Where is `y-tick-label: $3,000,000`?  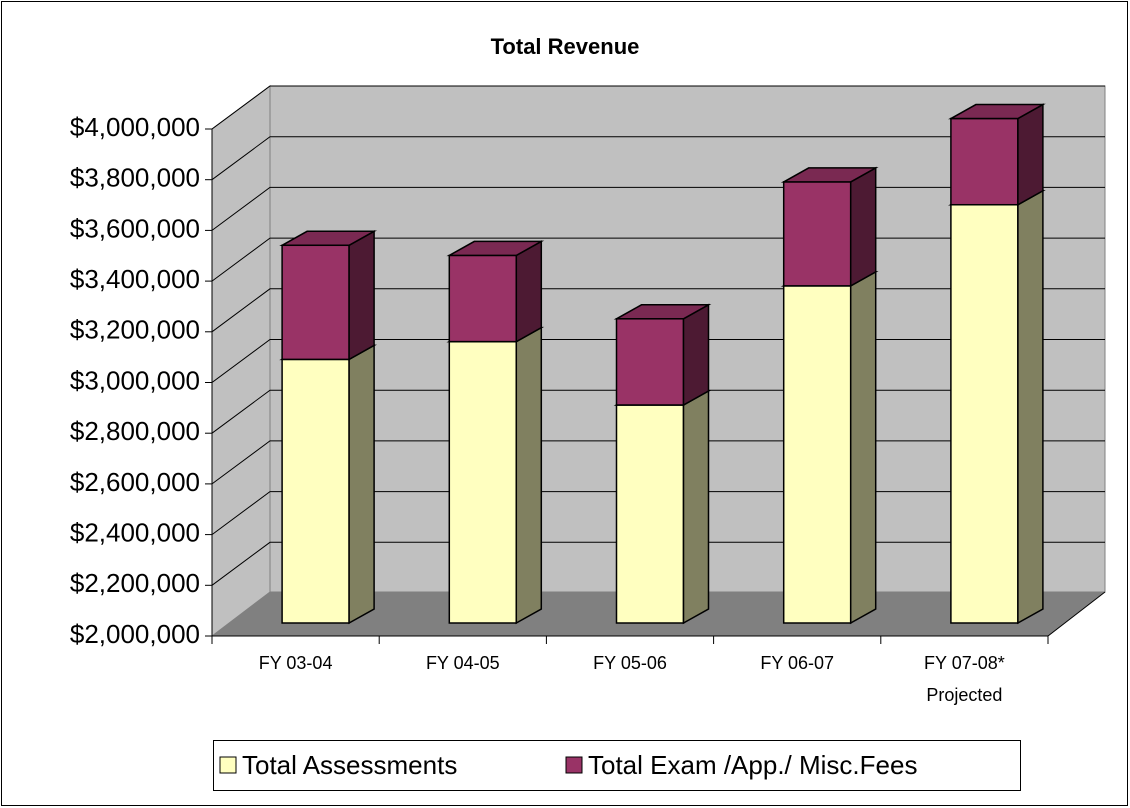
y-tick-label: $3,000,000 is located at coordinates (135, 380).